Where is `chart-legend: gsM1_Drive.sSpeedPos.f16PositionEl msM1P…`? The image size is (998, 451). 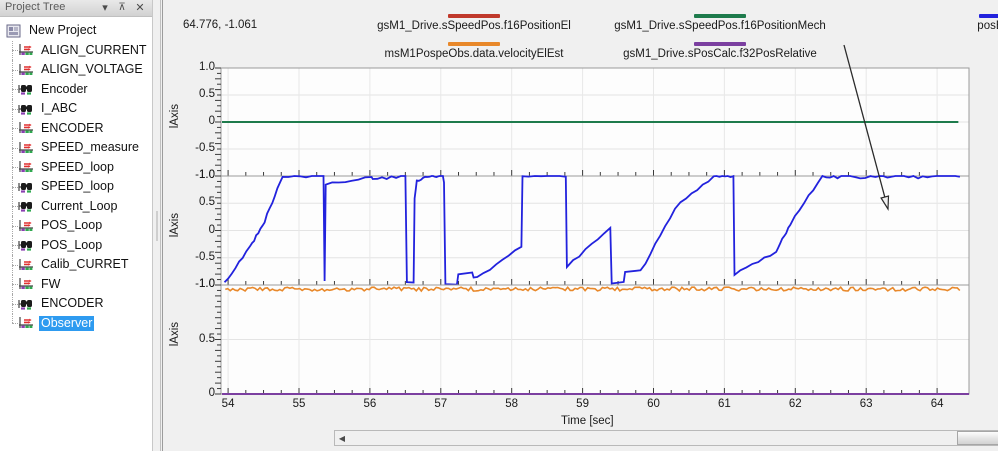
chart-legend: gsM1_Drive.sSpeedPos.f16PositionEl msM1P… is located at coordinates (580, 35).